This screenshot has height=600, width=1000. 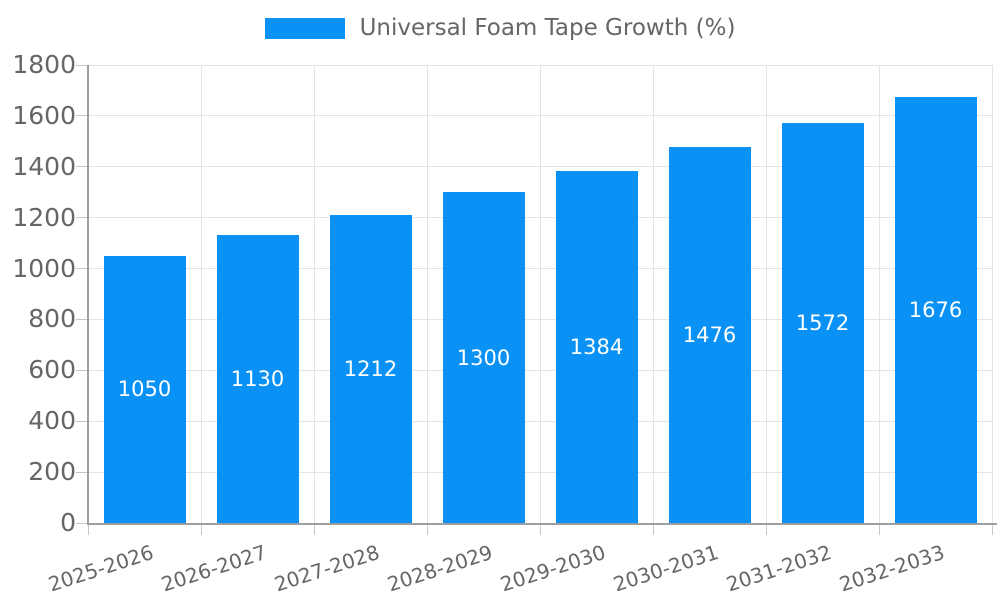 What do you see at coordinates (101, 568) in the screenshot?
I see `x-tick-label: 2025-2026` at bounding box center [101, 568].